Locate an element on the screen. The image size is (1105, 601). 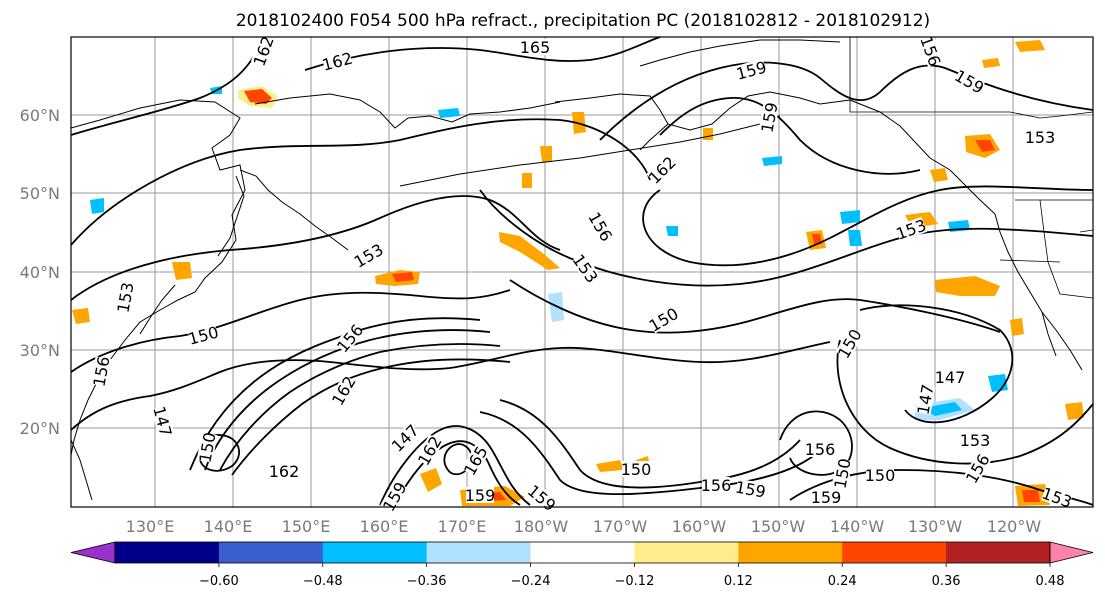
contour-label-text: 162 is located at coordinates (284, 471).